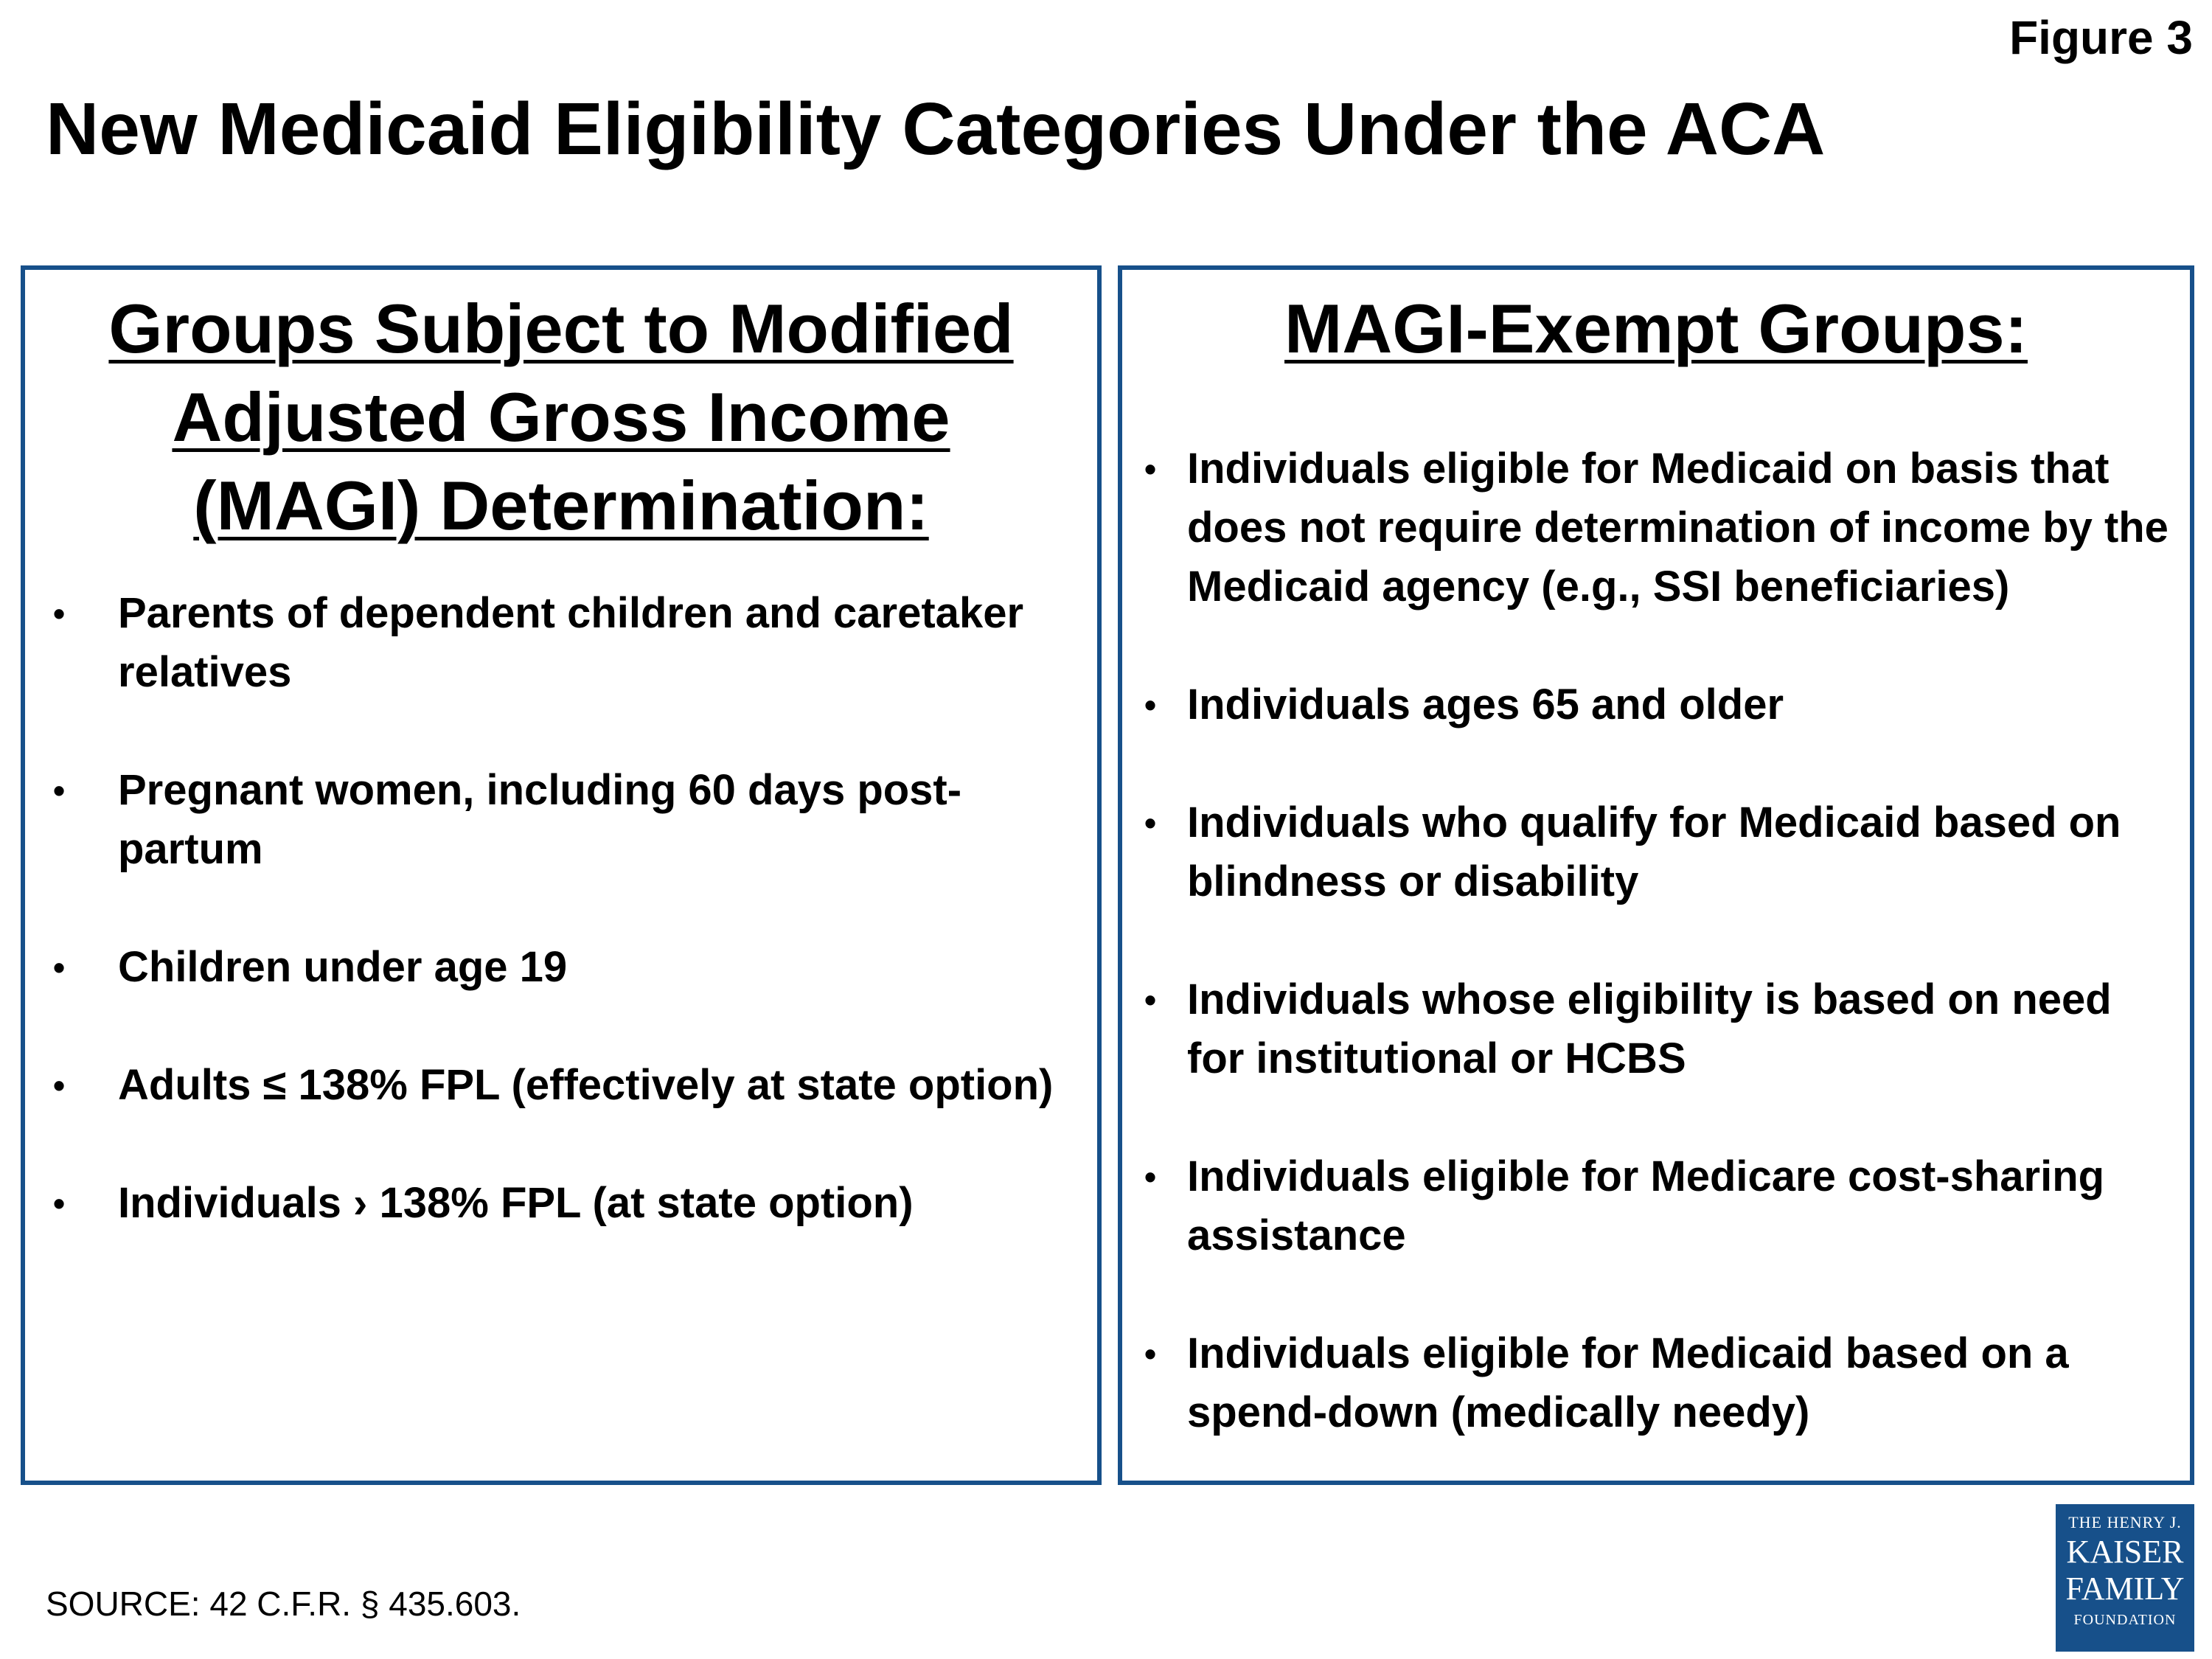 The image size is (2212, 1659). Describe the element at coordinates (283, 1604) in the screenshot. I see `source-note: SOURCE: 42 C.F.R. § 435.603.` at that location.